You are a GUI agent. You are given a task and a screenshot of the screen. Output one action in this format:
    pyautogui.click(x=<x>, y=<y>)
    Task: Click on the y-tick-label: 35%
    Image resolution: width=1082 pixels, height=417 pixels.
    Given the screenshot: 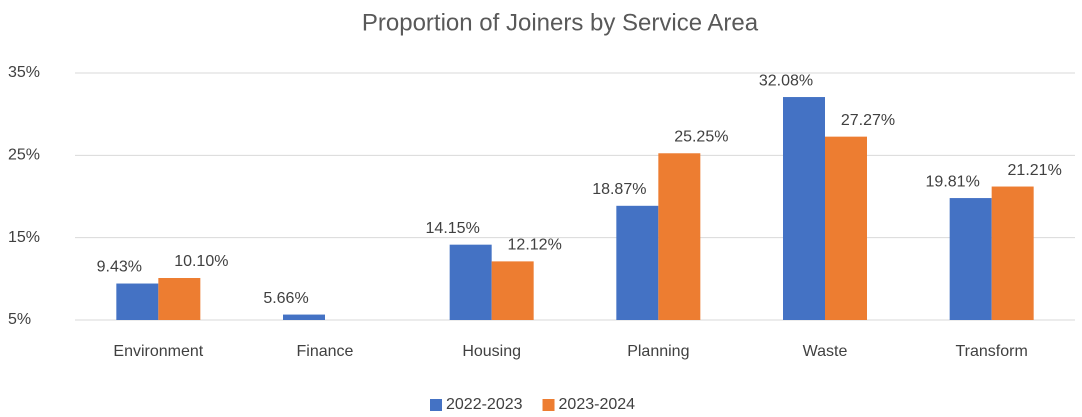 What is the action you would take?
    pyautogui.click(x=24, y=72)
    